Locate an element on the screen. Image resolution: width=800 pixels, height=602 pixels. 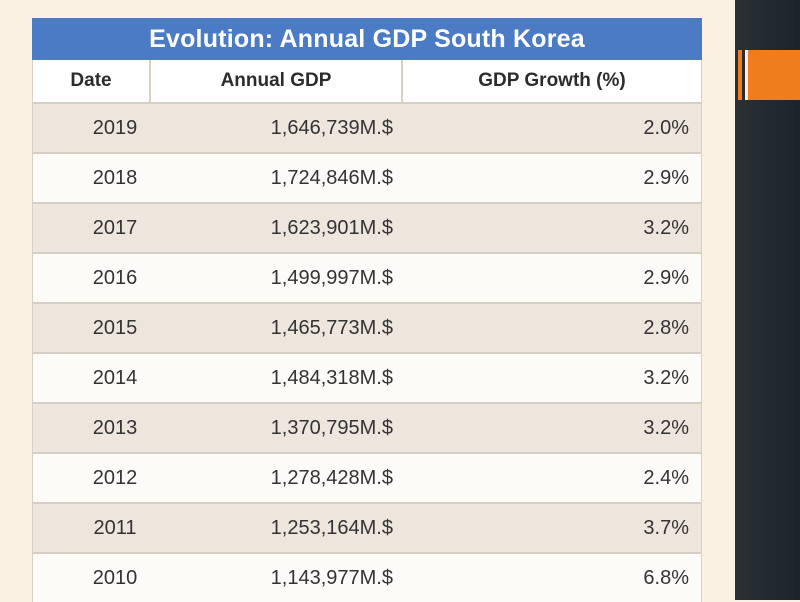
table-row: 2012 1,278,428M.$ 2.4% is located at coordinates (367, 477).